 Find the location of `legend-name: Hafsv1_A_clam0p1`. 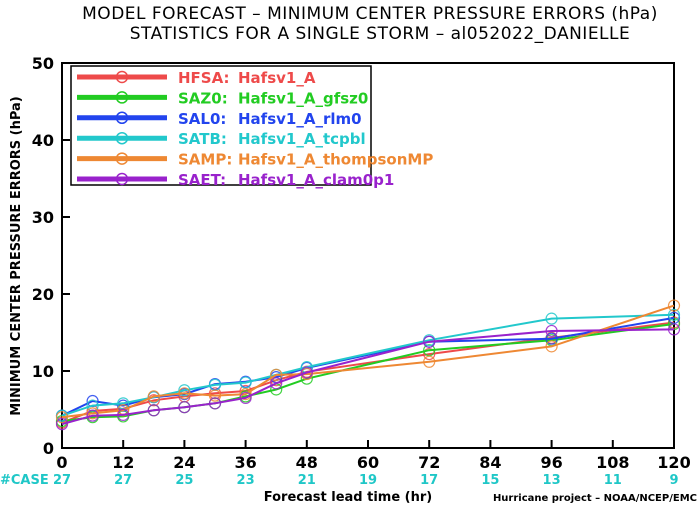

legend-name: Hafsv1_A_clam0p1 is located at coordinates (316, 180).